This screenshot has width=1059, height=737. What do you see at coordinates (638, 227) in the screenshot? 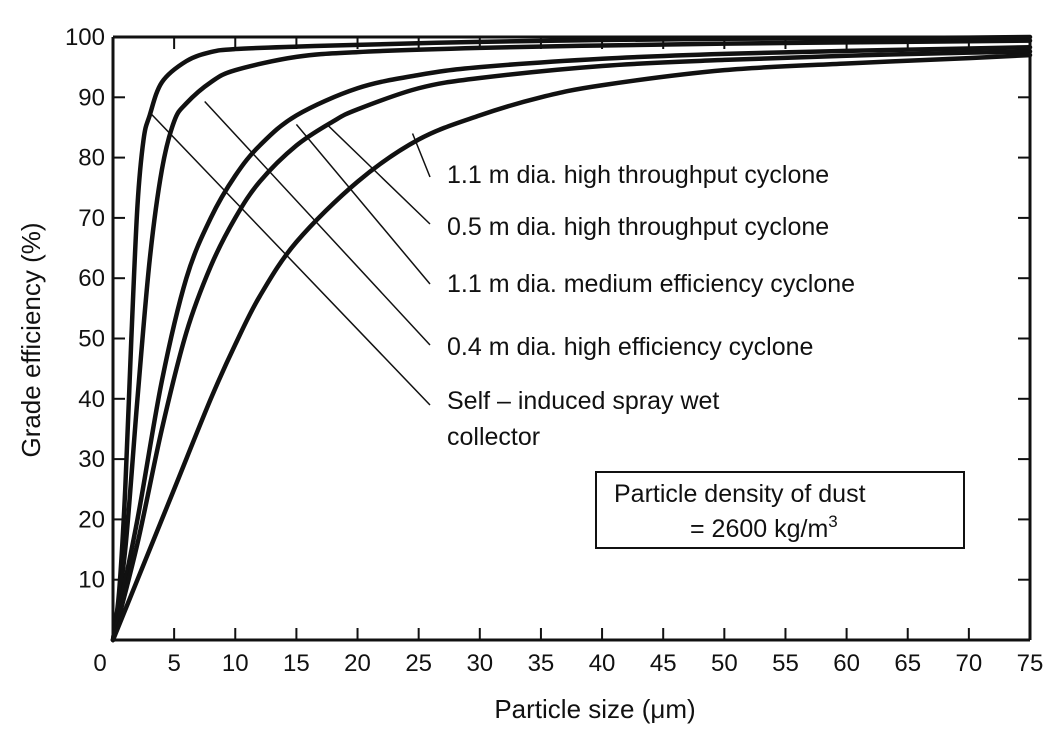
I see `series-label: 0.5 m dia. high throughput cyclone` at bounding box center [638, 227].